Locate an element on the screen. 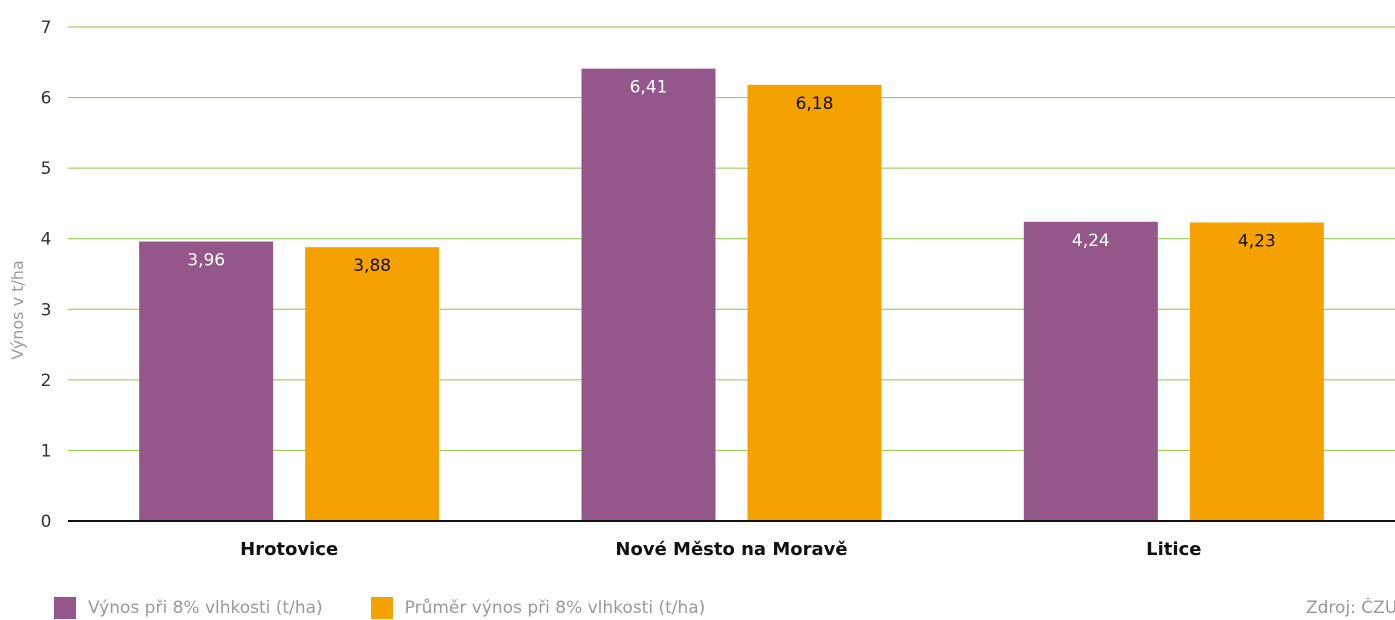  legend-item-vynos: Výnos při 8% vlhkosti (t/ha) is located at coordinates (188, 608).